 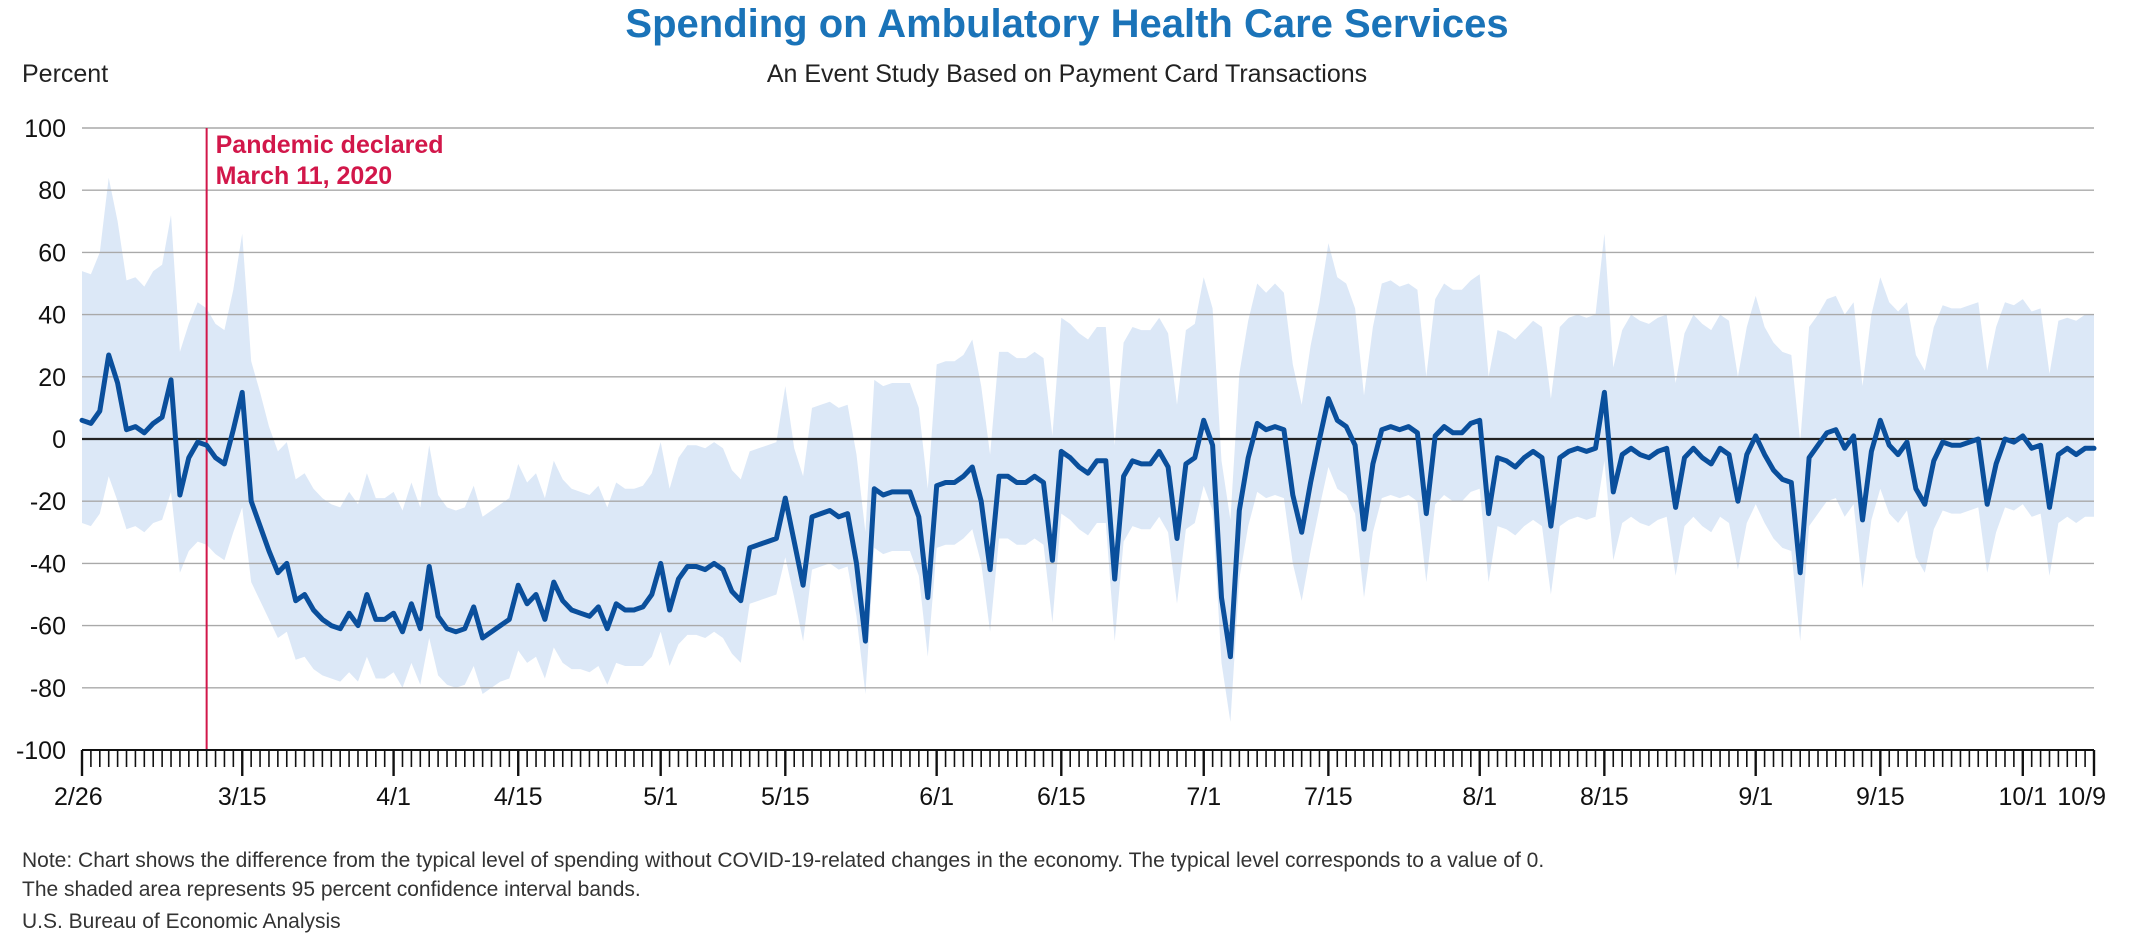 What do you see at coordinates (1880, 797) in the screenshot?
I see `x-tick-label: 9/15` at bounding box center [1880, 797].